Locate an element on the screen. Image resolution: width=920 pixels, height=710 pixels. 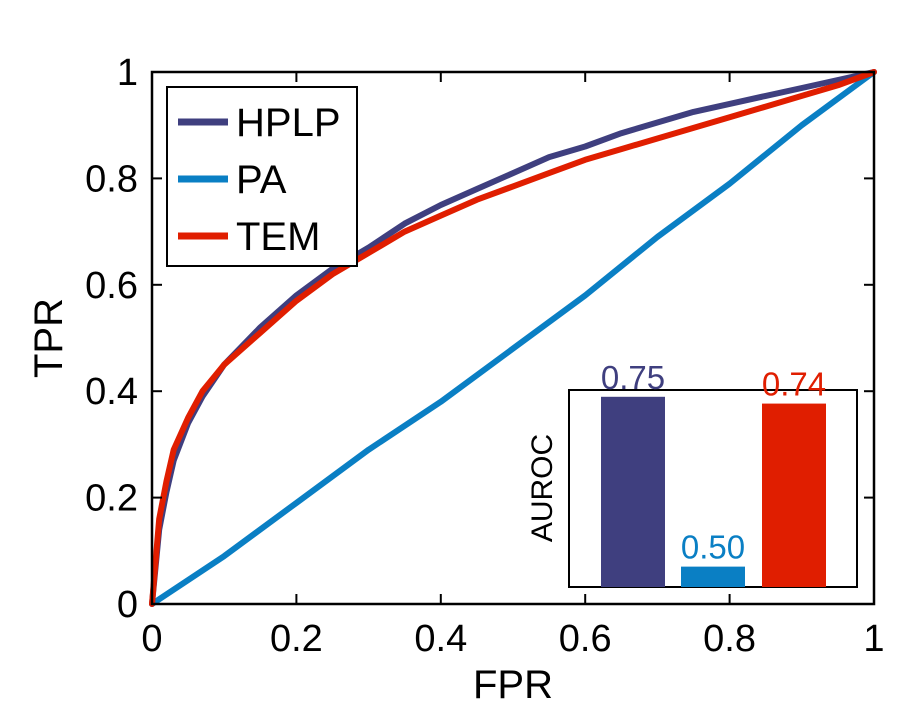
legend: HPLP PA TEM is located at coordinates (262, 176).